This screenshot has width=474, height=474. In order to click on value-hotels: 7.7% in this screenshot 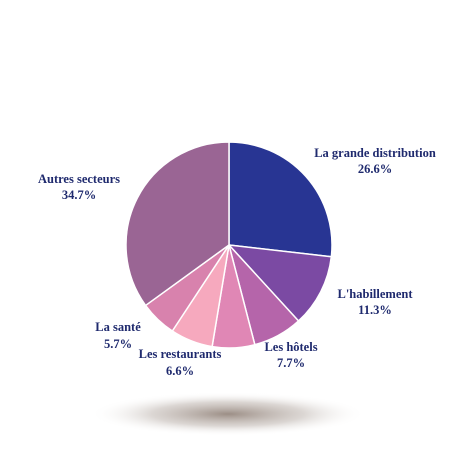, I will do `click(291, 363)`.